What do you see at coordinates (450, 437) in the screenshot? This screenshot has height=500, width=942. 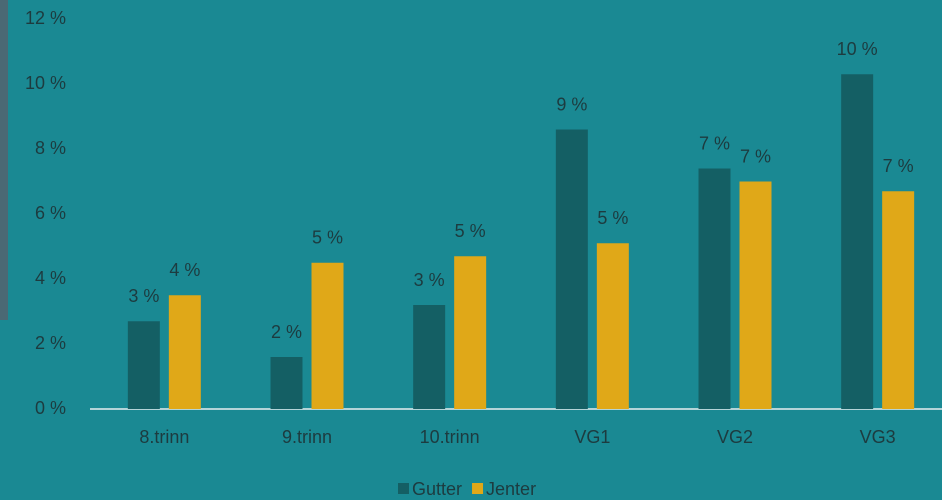 I see `x-tick-label: 10.trinn` at bounding box center [450, 437].